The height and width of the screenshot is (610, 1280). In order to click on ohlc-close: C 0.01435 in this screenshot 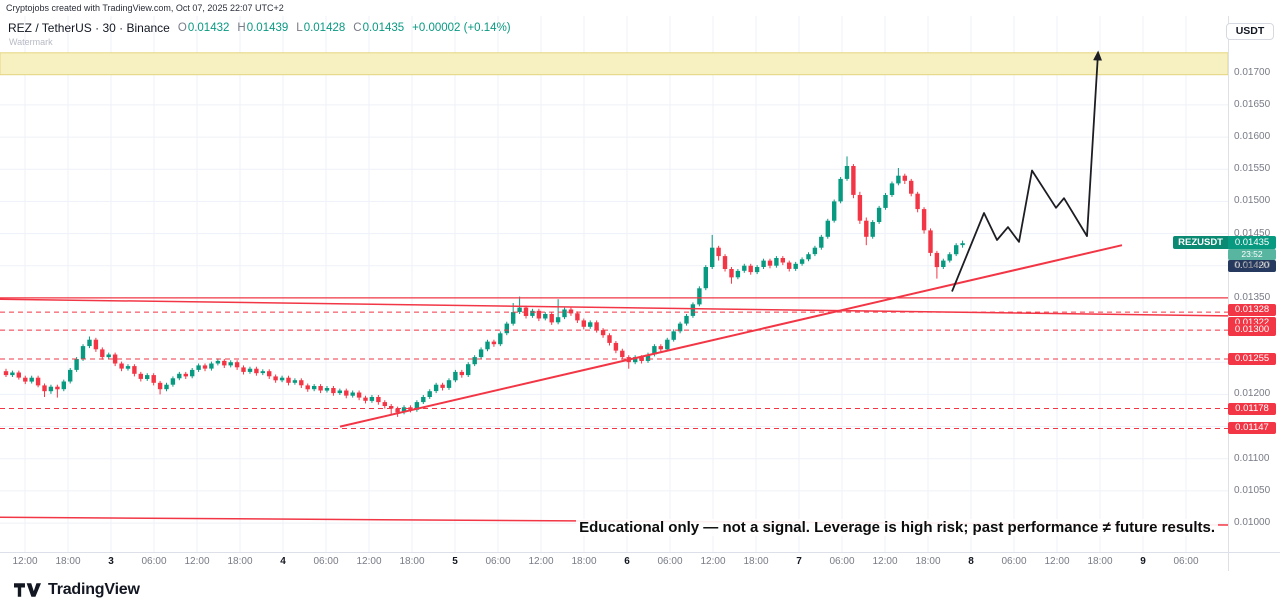, I will do `click(379, 28)`.